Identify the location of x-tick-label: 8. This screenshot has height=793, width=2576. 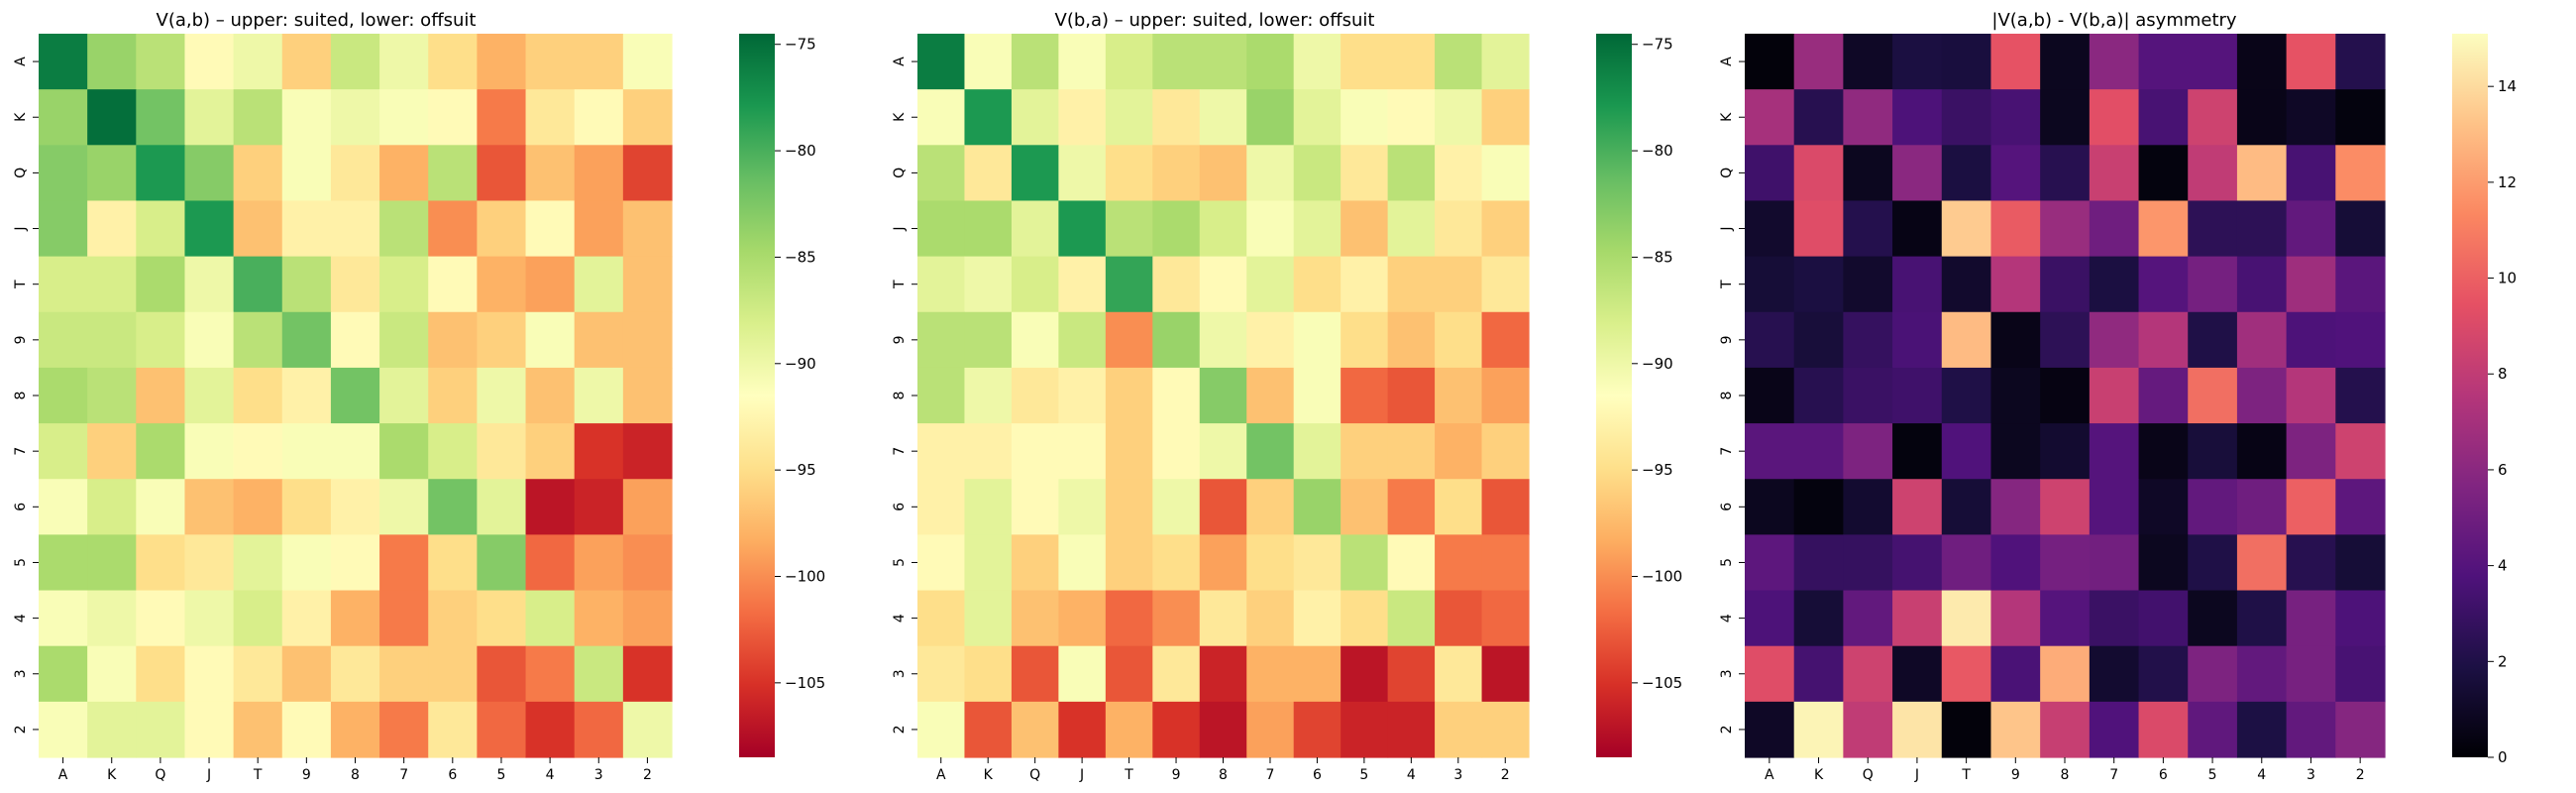
(2065, 775).